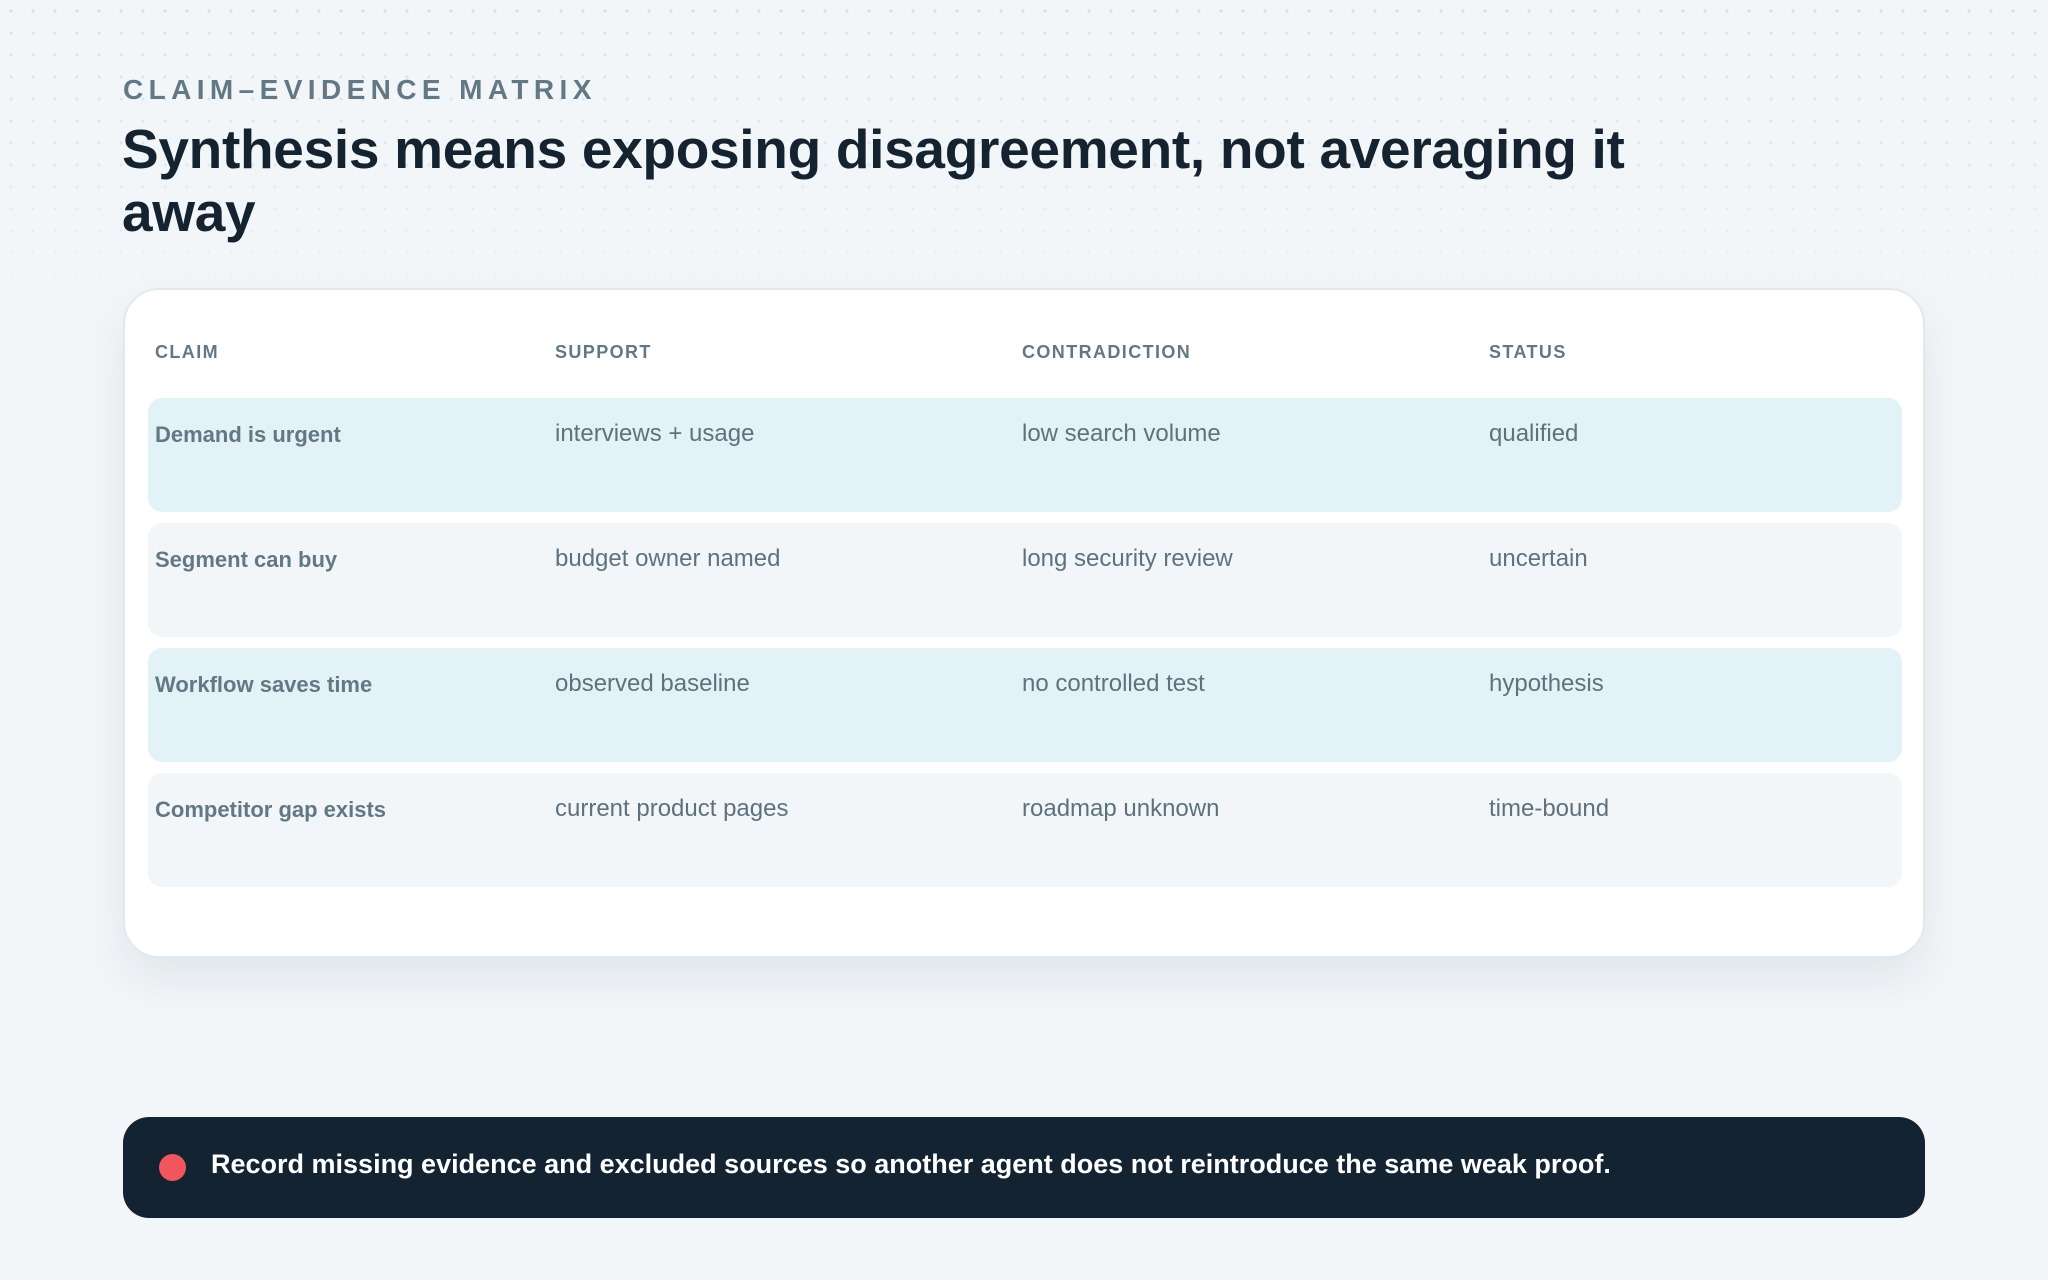 This screenshot has height=1280, width=2048. I want to click on alert-dot-icon, so click(172, 1167).